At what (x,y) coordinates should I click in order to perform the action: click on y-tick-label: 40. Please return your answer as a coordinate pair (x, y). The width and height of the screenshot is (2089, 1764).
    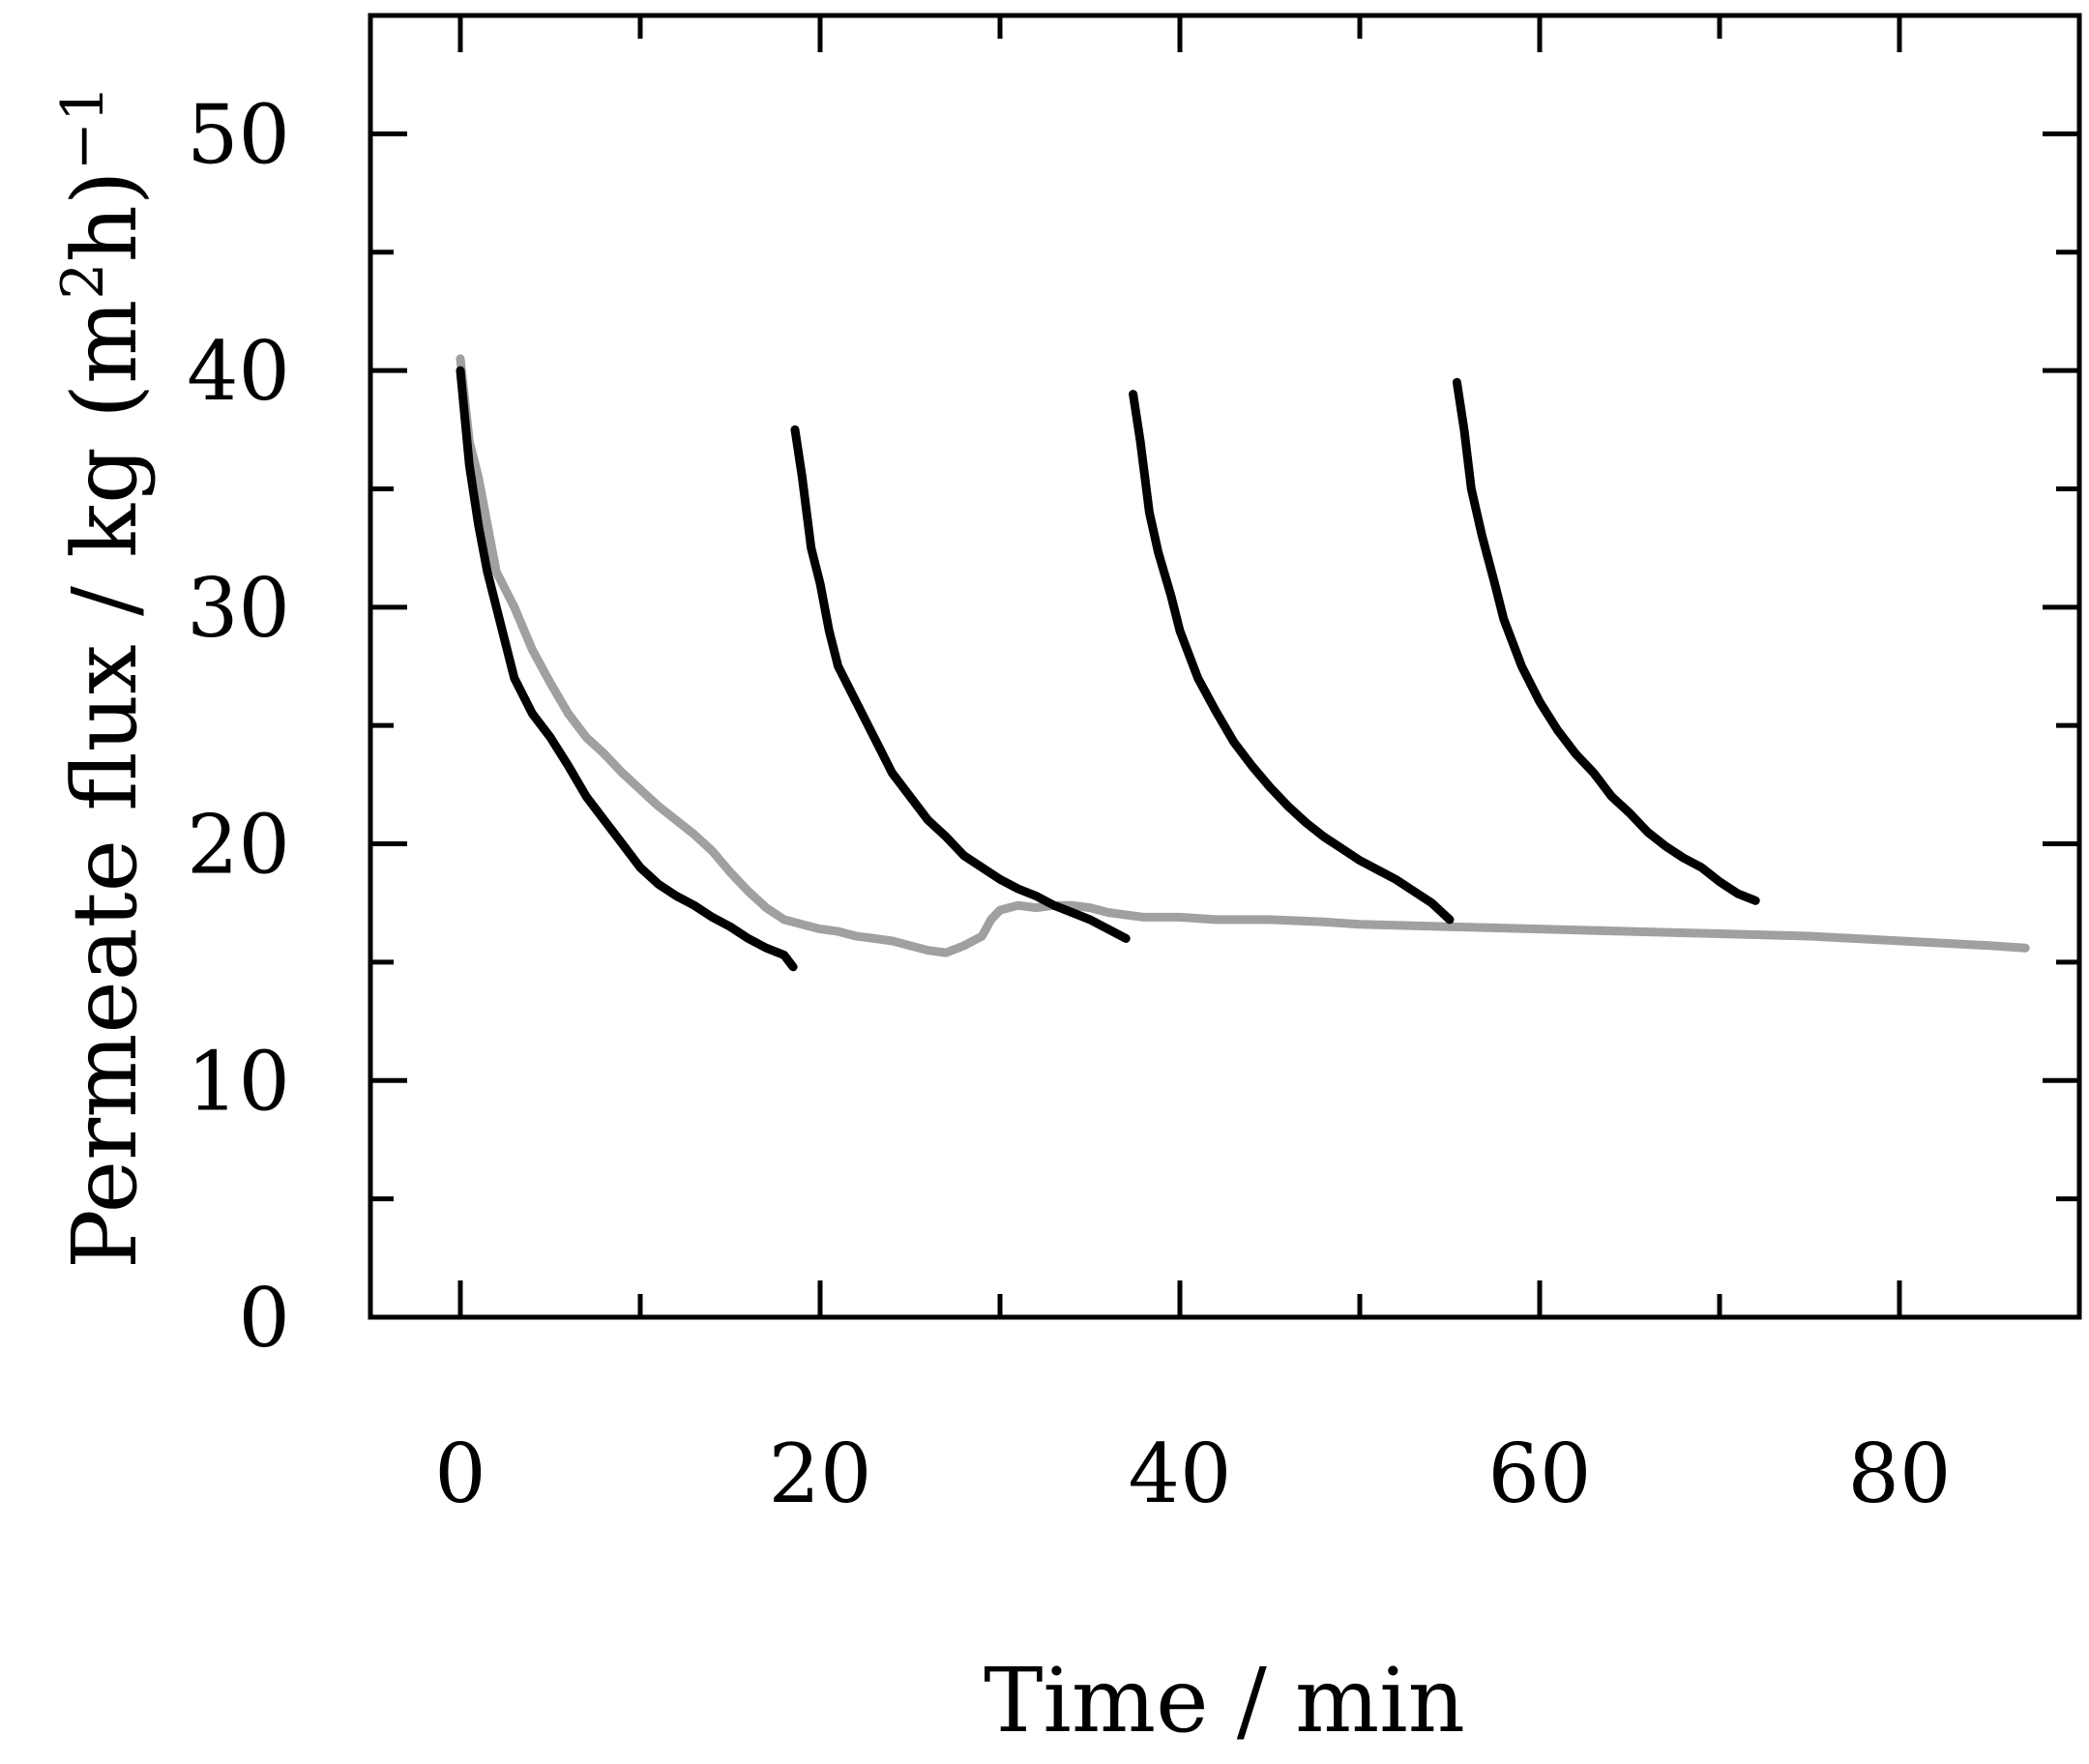
    Looking at the image, I should click on (238, 371).